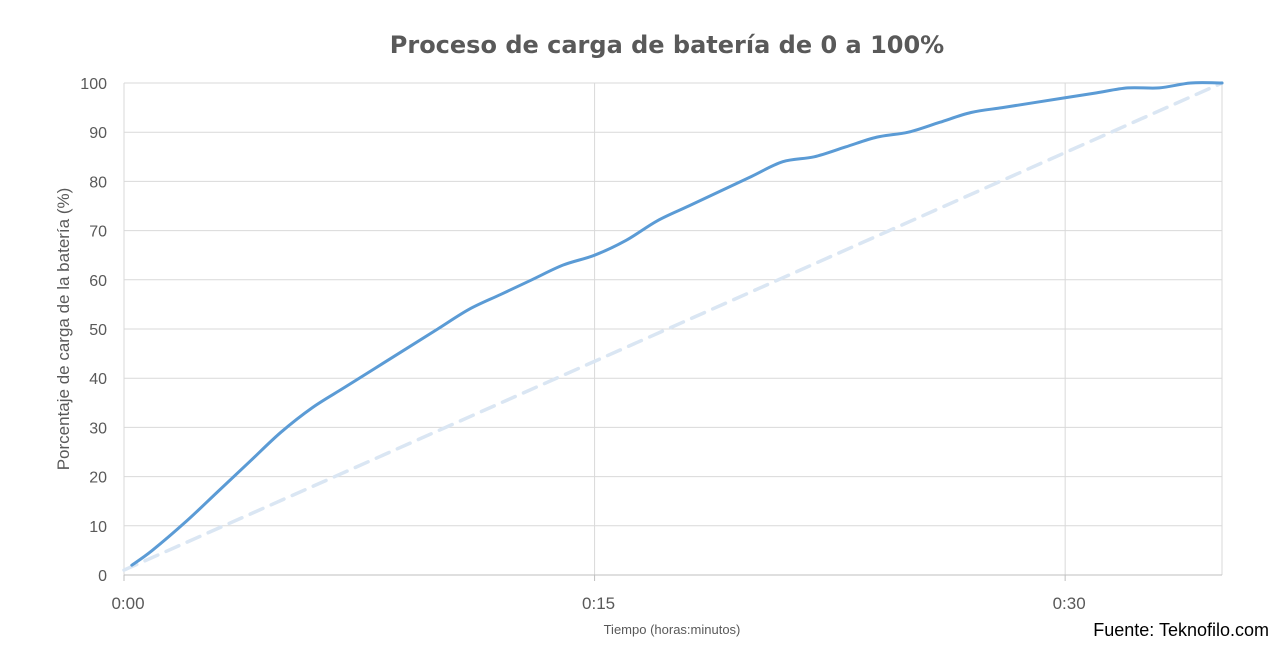 Image resolution: width=1287 pixels, height=650 pixels. Describe the element at coordinates (98, 527) in the screenshot. I see `y-tick-label: 10` at that location.